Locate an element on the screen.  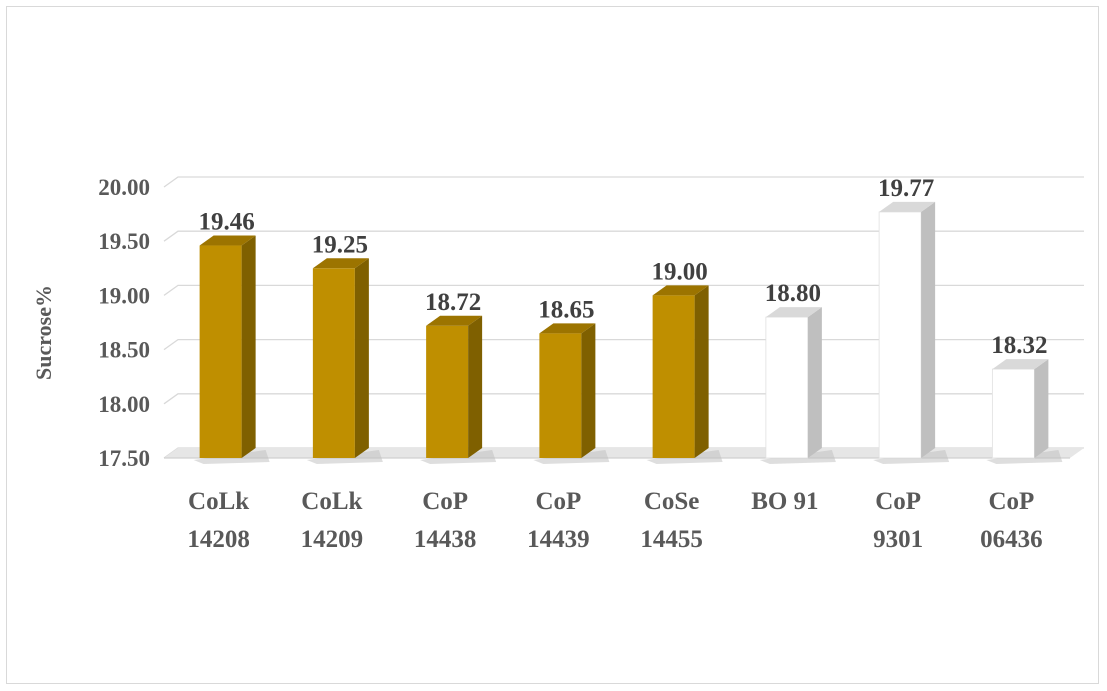
y-axis-title: Sucrose% is located at coordinates (43, 332).